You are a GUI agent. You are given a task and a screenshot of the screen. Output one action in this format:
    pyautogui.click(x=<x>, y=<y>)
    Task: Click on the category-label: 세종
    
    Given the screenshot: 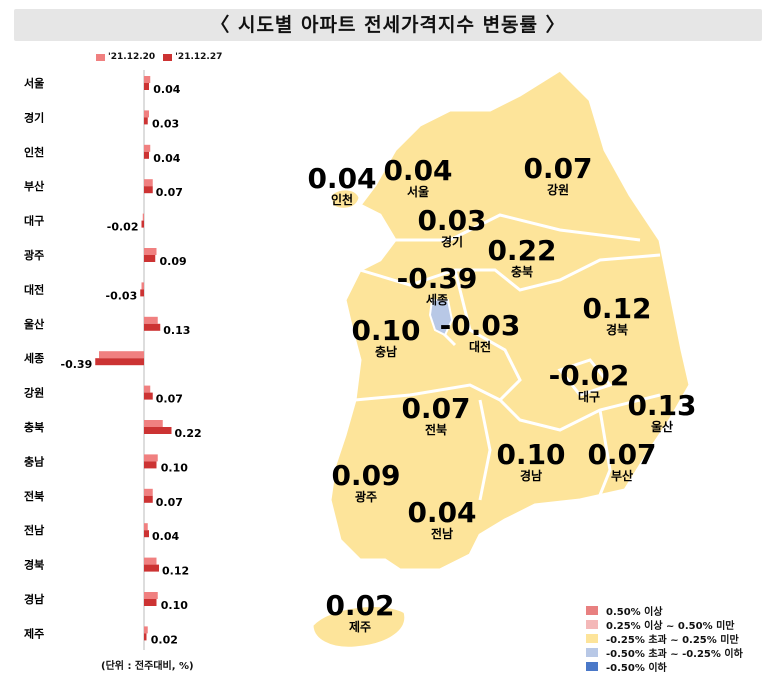 What is the action you would take?
    pyautogui.click(x=34, y=358)
    